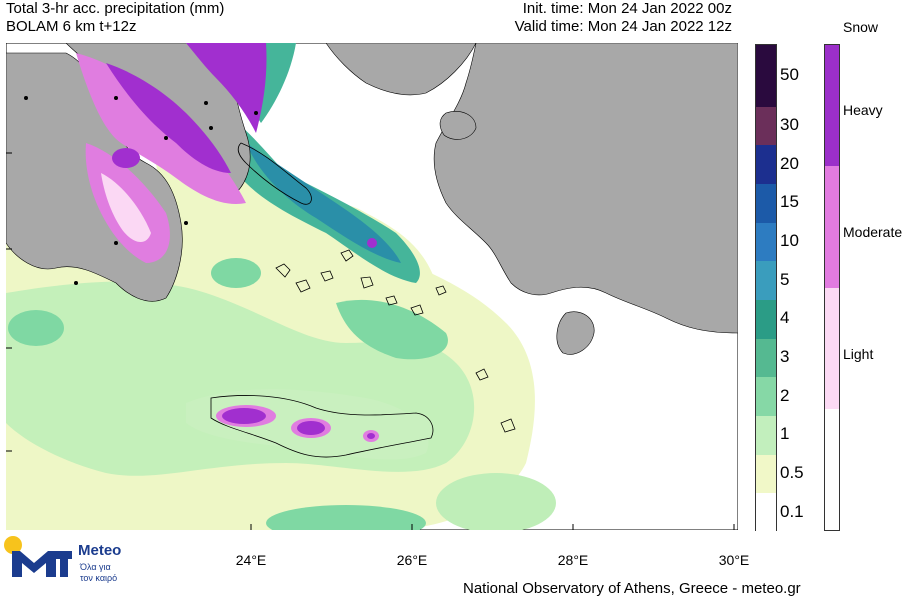  Describe the element at coordinates (458, 125) in the screenshot. I see `land-lesvos` at that location.